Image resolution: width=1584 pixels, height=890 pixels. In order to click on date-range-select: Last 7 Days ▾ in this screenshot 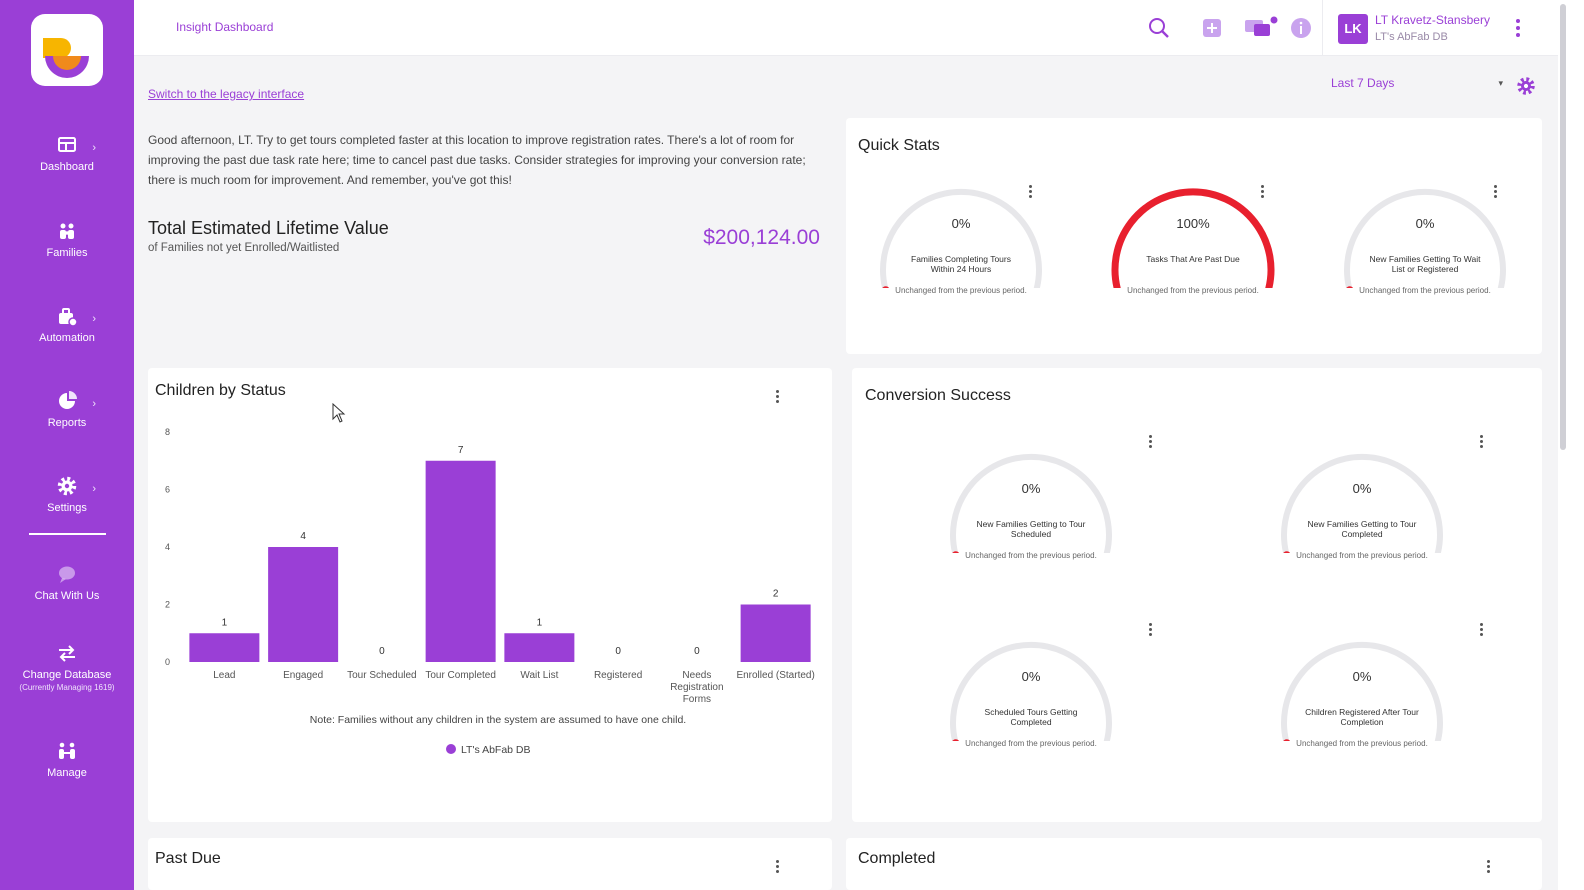, I will do `click(1418, 86)`.